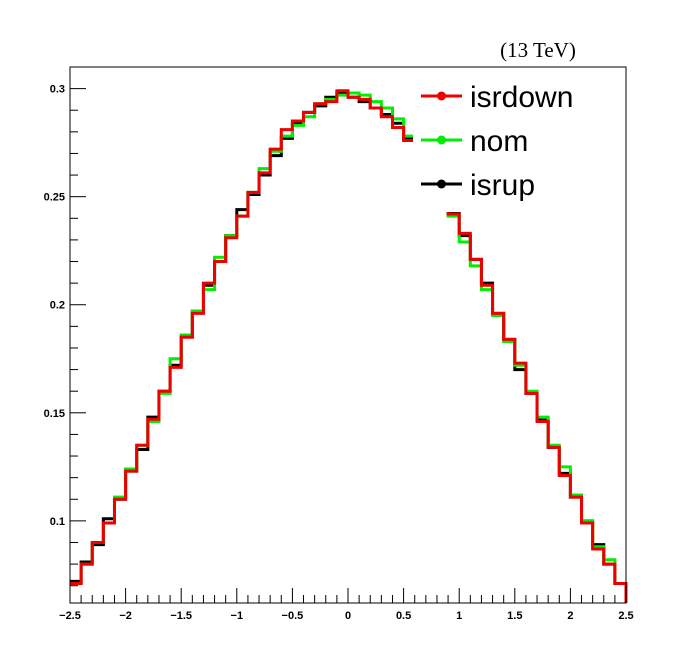 The height and width of the screenshot is (672, 696). Describe the element at coordinates (441, 184) in the screenshot. I see `legend-isrup-marker` at that location.